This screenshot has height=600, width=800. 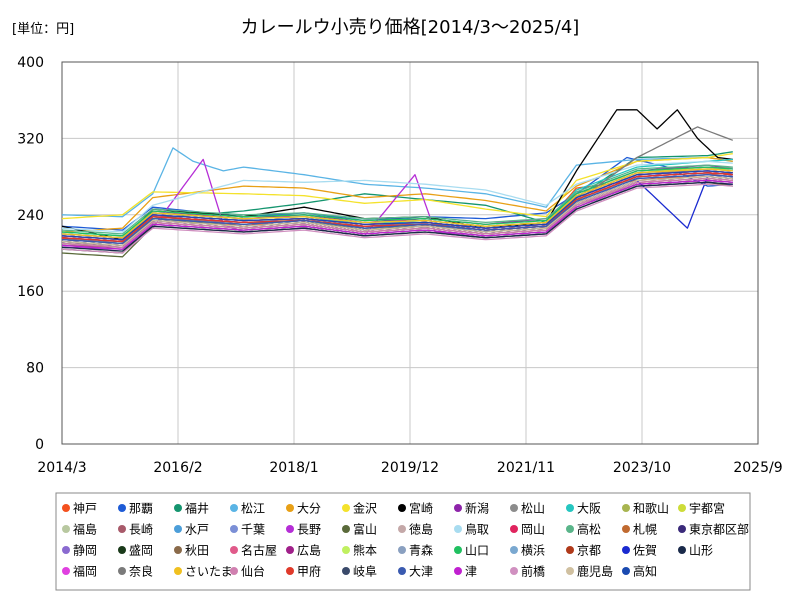 I want to click on x-tick-label: 2025/9, so click(x=757, y=468).